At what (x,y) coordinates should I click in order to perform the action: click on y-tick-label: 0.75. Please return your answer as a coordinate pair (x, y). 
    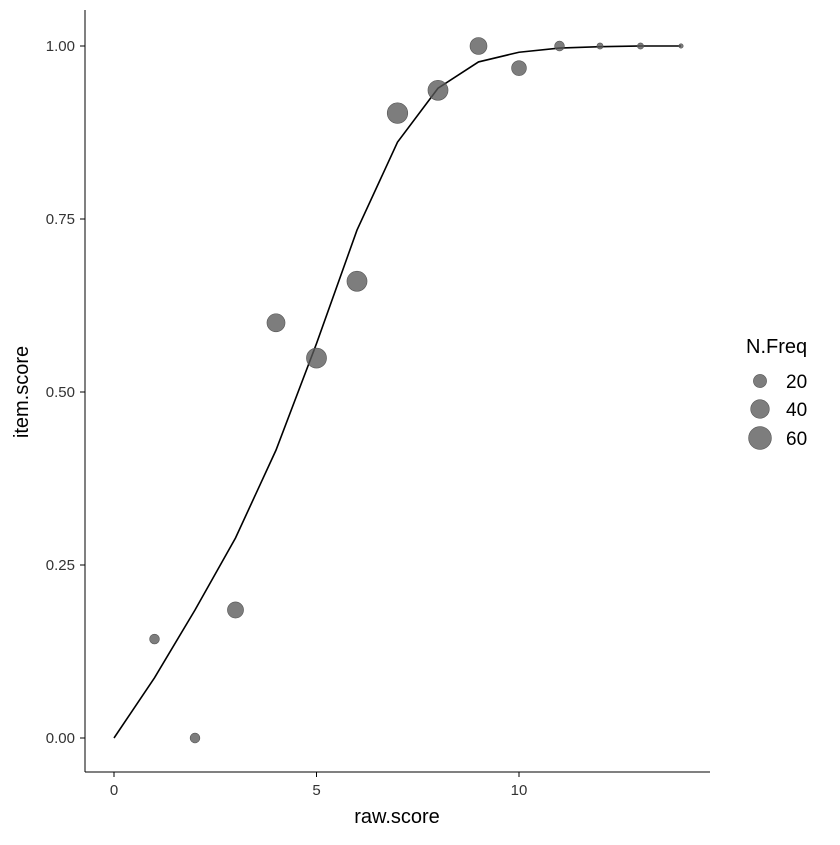
    Looking at the image, I should click on (60, 219).